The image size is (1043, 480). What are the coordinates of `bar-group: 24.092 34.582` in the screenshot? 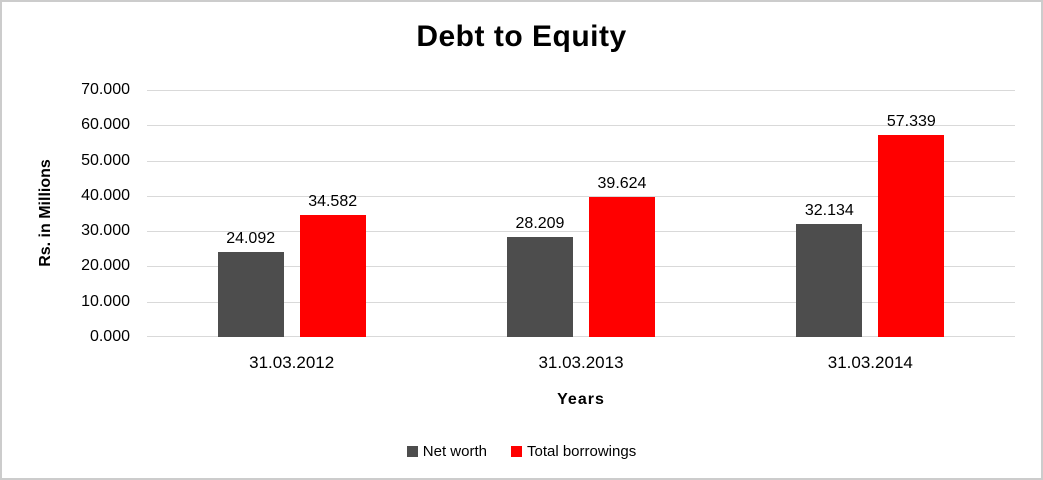 It's located at (291, 213).